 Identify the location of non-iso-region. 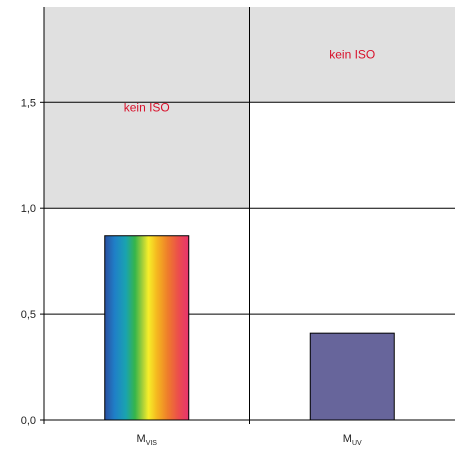
(352, 55).